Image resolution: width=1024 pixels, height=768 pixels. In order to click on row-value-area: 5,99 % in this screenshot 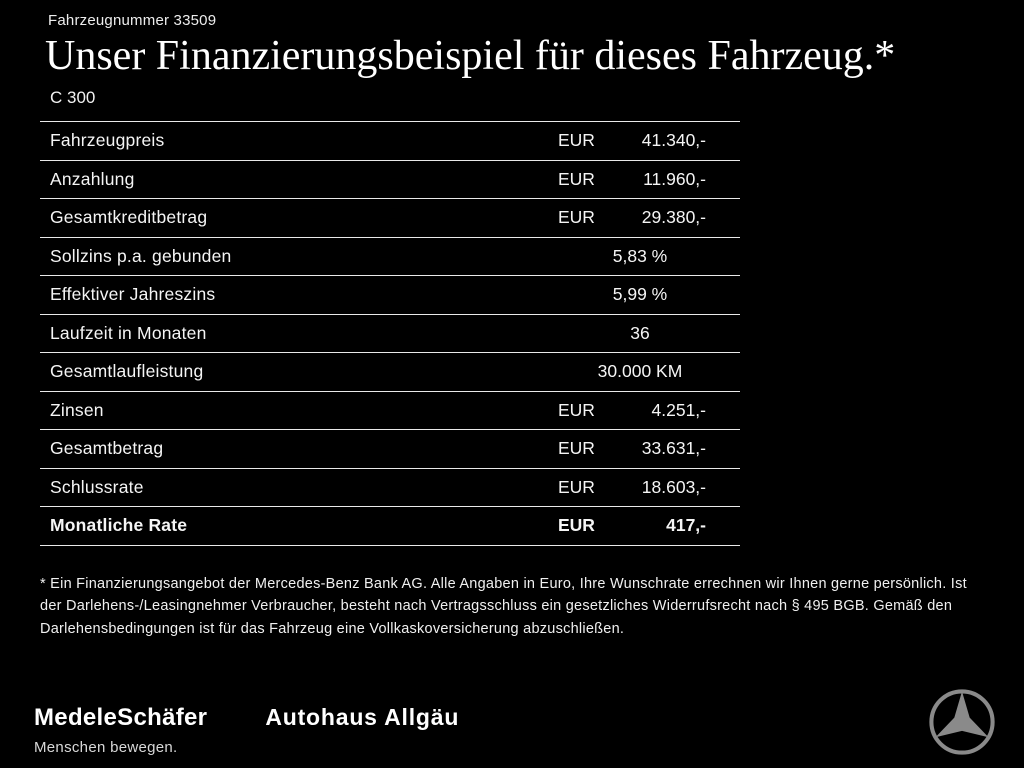, I will do `click(649, 294)`.